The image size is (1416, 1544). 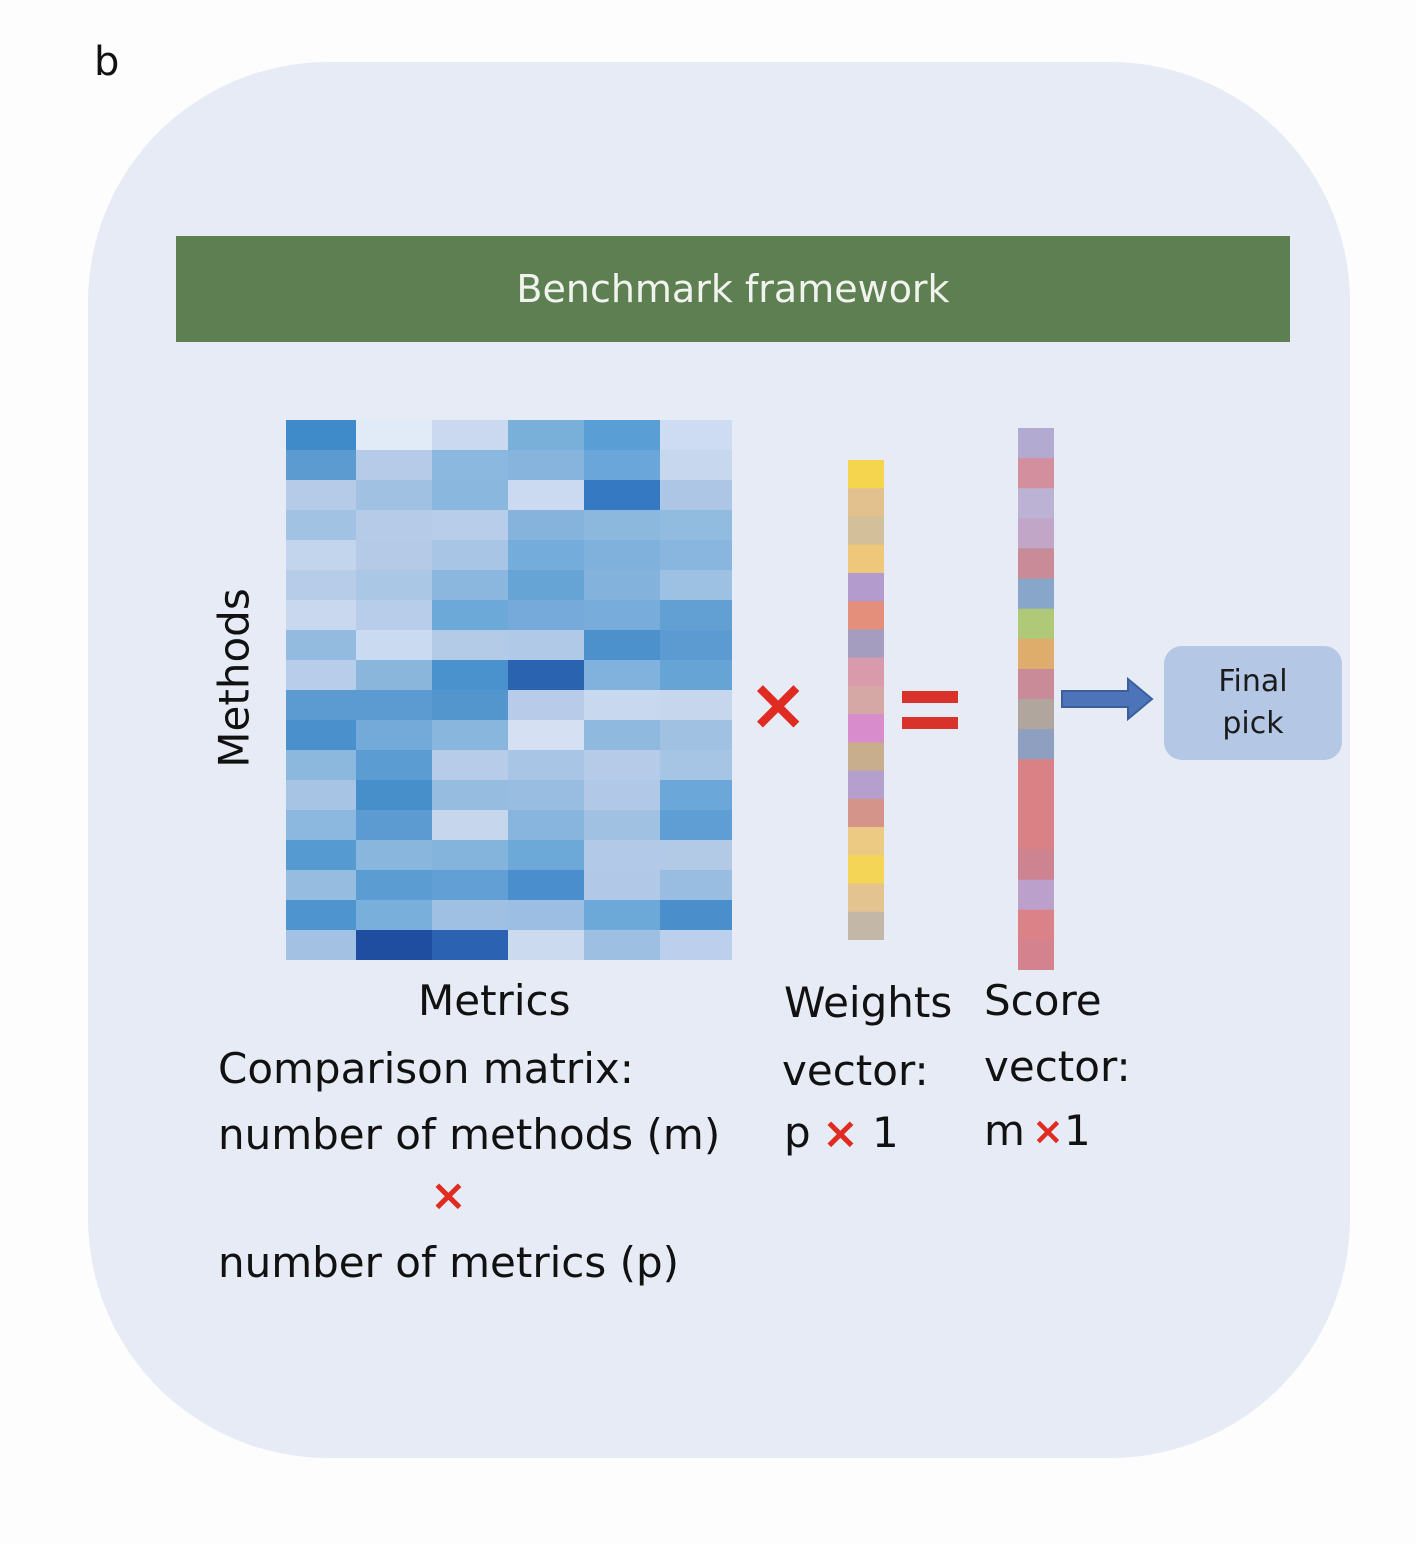 What do you see at coordinates (868, 1002) in the screenshot?
I see `weights-label-line1: Weights` at bounding box center [868, 1002].